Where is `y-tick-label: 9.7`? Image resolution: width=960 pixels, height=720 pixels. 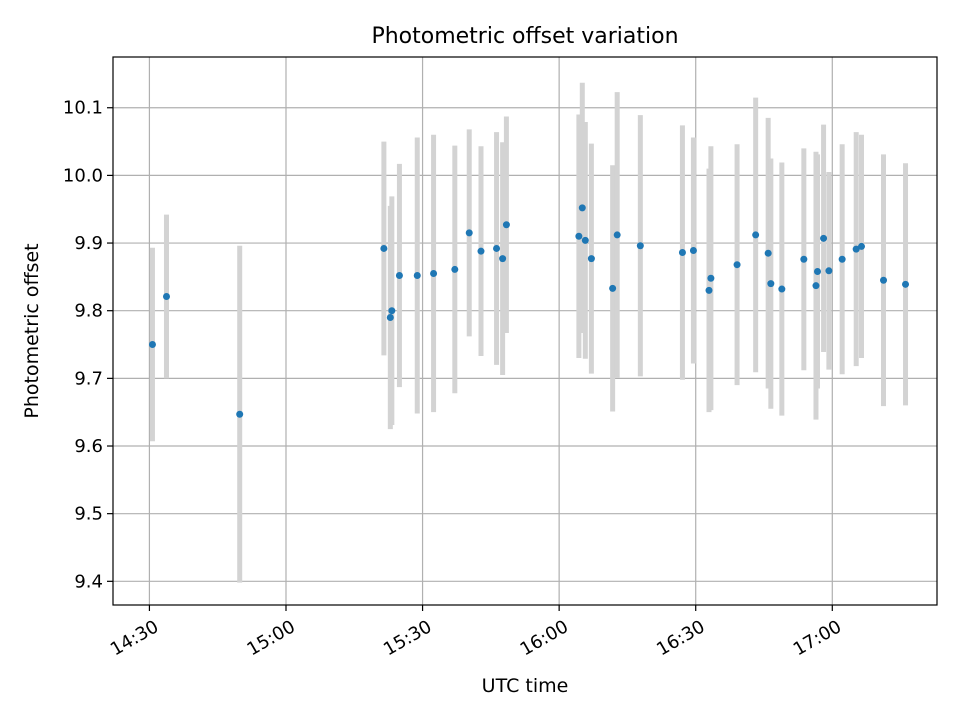 y-tick-label: 9.7 is located at coordinates (88, 378).